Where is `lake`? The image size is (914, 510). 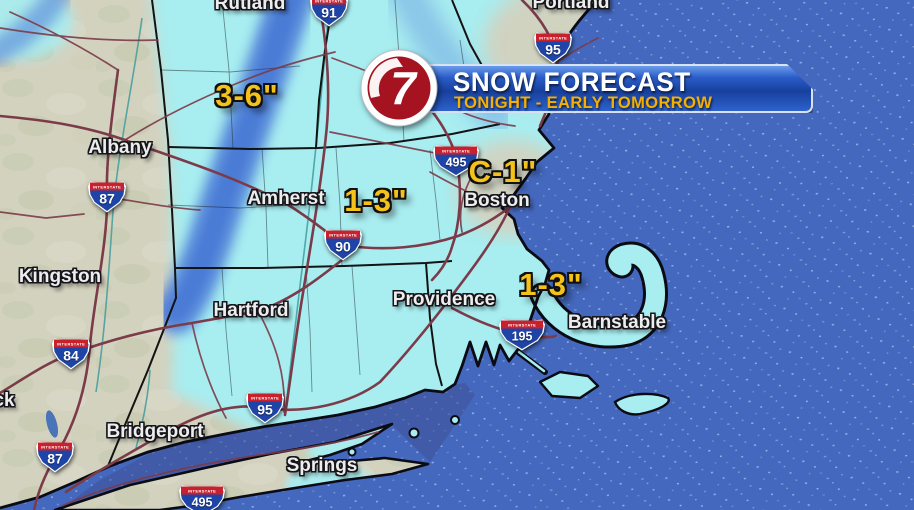 lake is located at coordinates (52, 424).